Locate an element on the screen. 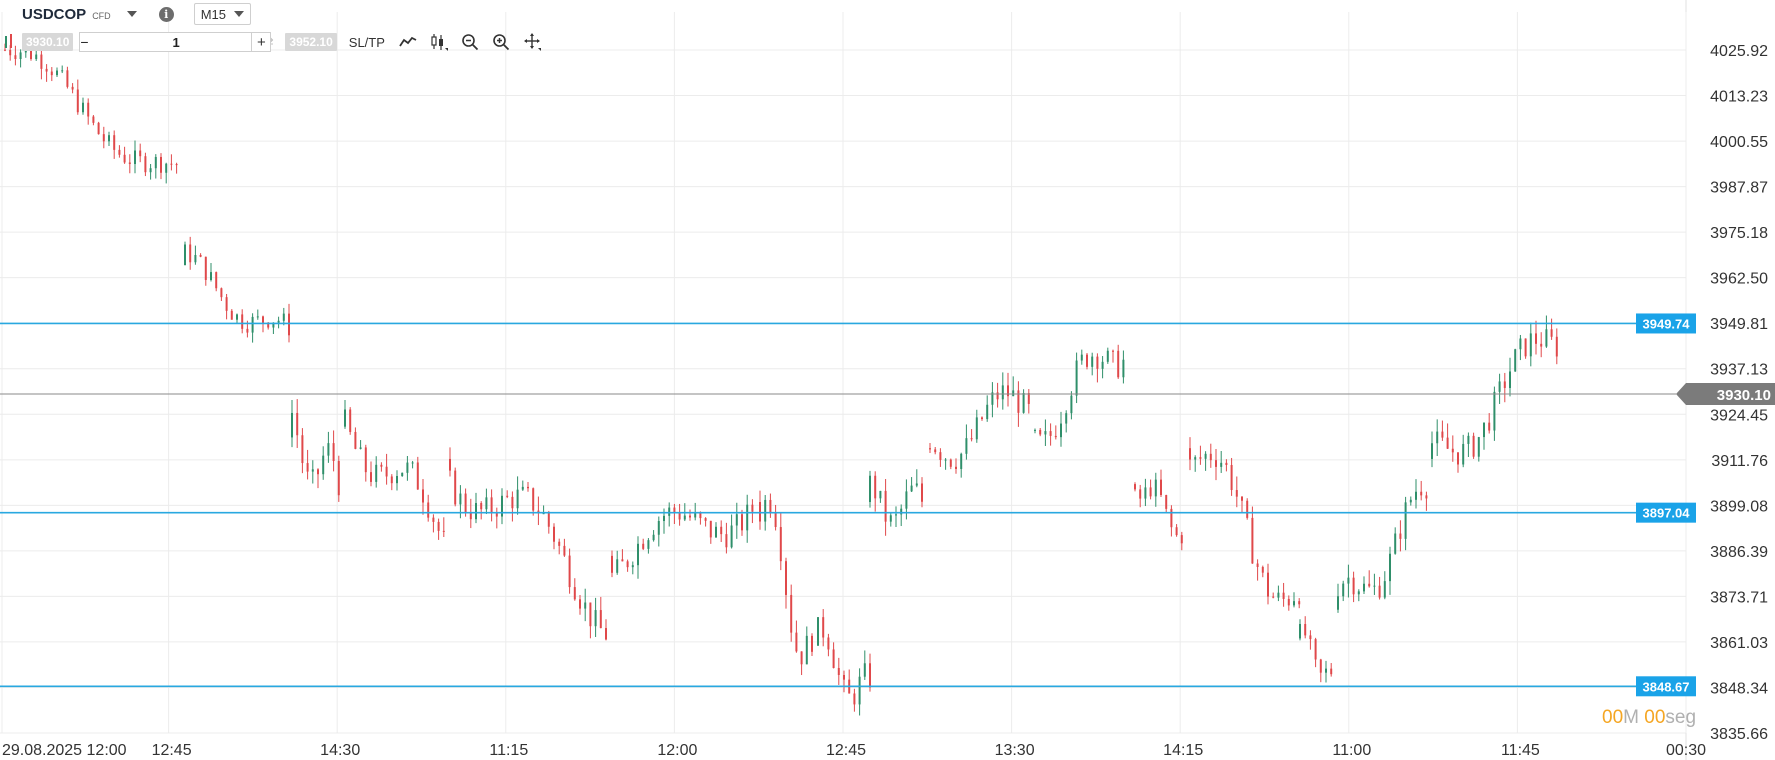 The height and width of the screenshot is (760, 1775). price-tick-label: 3848.34 is located at coordinates (1739, 688).